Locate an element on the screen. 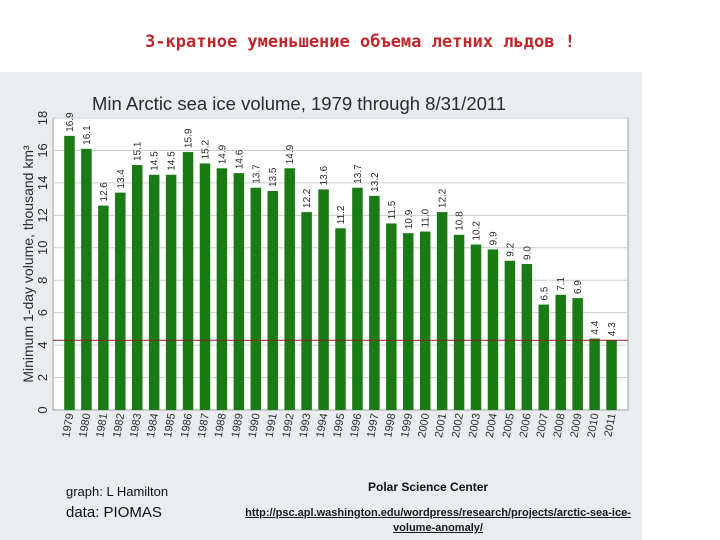 This screenshot has width=720, height=540. data-label: 4.4 is located at coordinates (595, 327).